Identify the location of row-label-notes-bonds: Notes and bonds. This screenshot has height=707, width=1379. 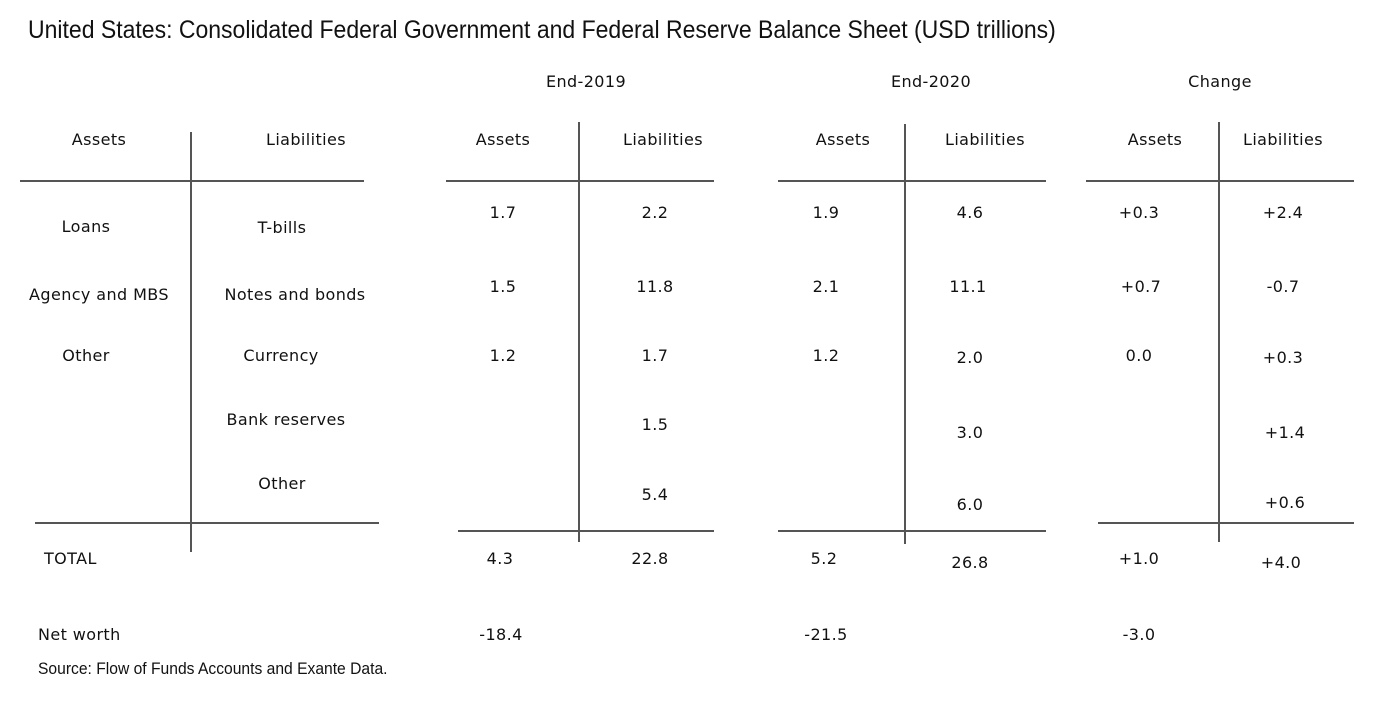
(295, 294).